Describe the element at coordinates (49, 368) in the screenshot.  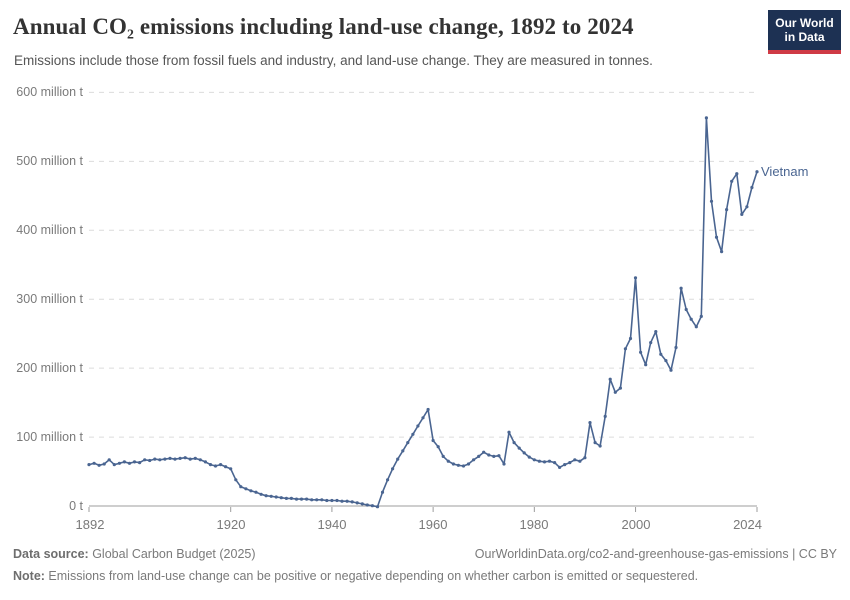
I see `y-tick-label-200: 200 million t` at that location.